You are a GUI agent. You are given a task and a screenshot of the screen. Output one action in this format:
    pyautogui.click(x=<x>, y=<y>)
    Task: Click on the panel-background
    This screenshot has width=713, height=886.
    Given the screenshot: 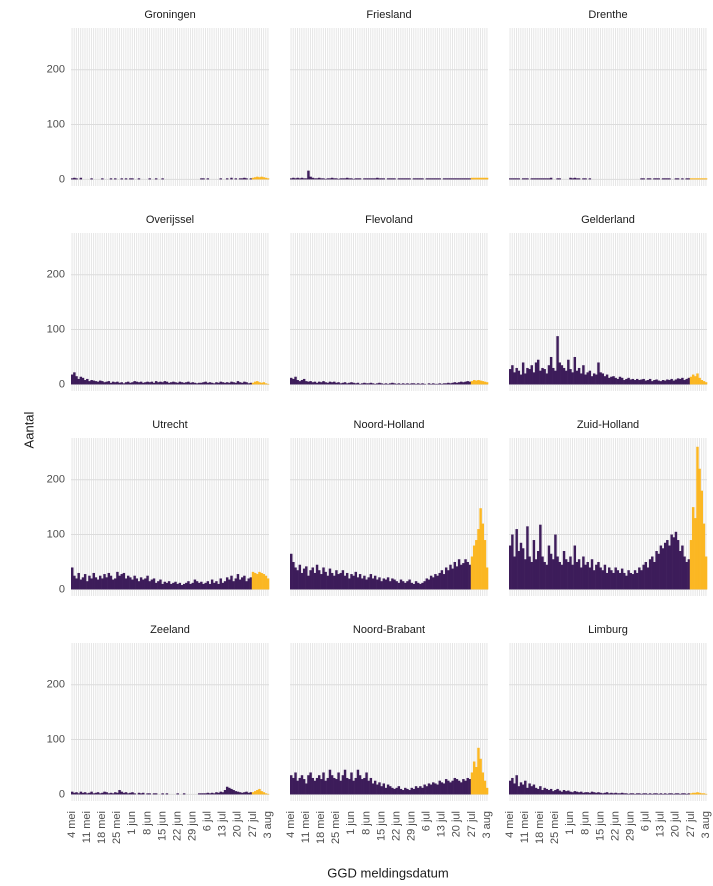 What is the action you would take?
    pyautogui.click(x=608, y=722)
    